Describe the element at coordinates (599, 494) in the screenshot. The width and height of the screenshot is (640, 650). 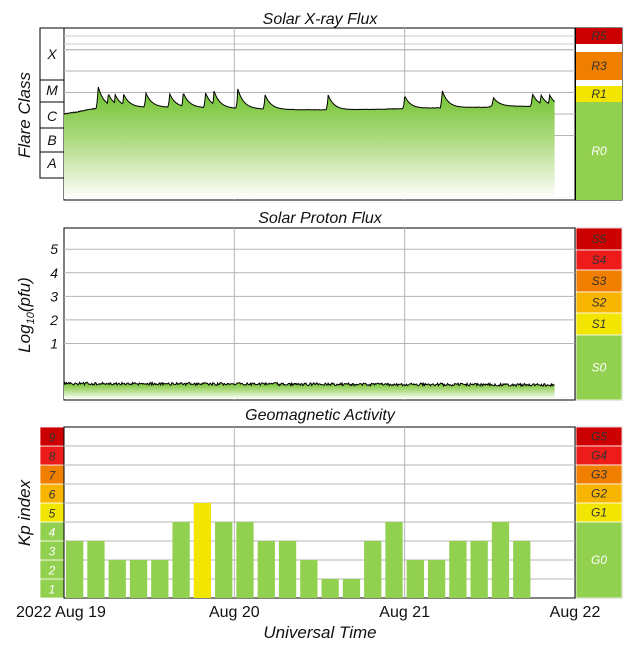
I see `g-scale-label: G2` at that location.